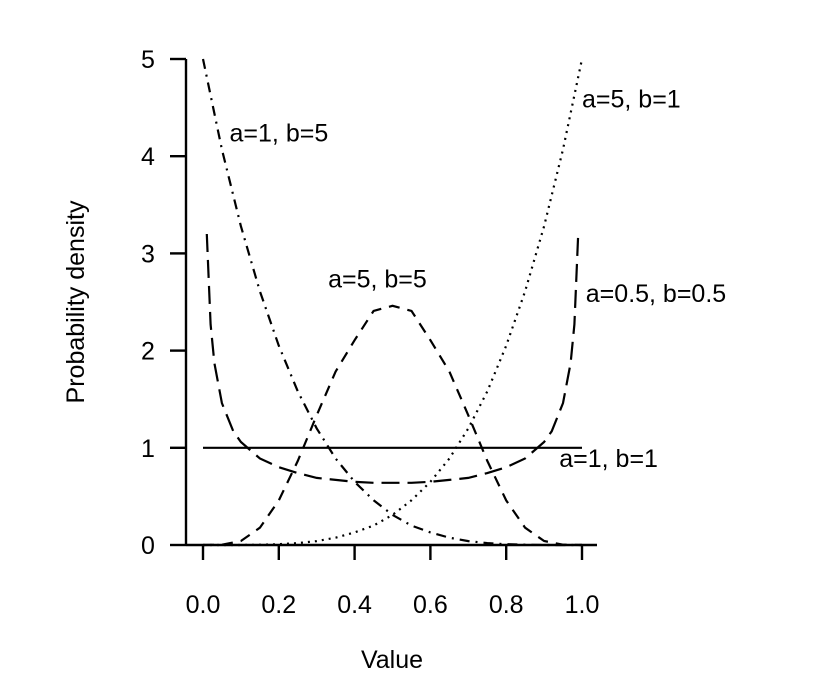  Describe the element at coordinates (656, 294) in the screenshot. I see `curve-label-4: a=0.5, b=0.5` at that location.